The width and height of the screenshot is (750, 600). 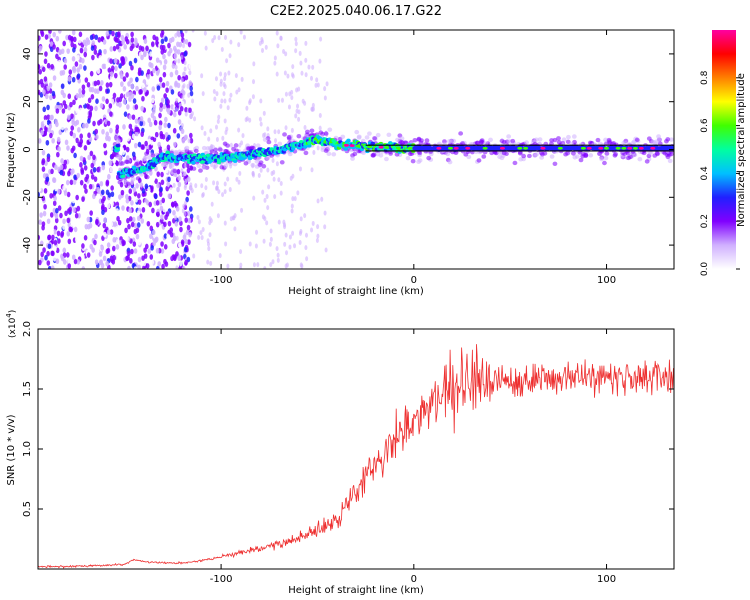 I want to click on y-tick-label: 2.0, so click(x=27, y=329).